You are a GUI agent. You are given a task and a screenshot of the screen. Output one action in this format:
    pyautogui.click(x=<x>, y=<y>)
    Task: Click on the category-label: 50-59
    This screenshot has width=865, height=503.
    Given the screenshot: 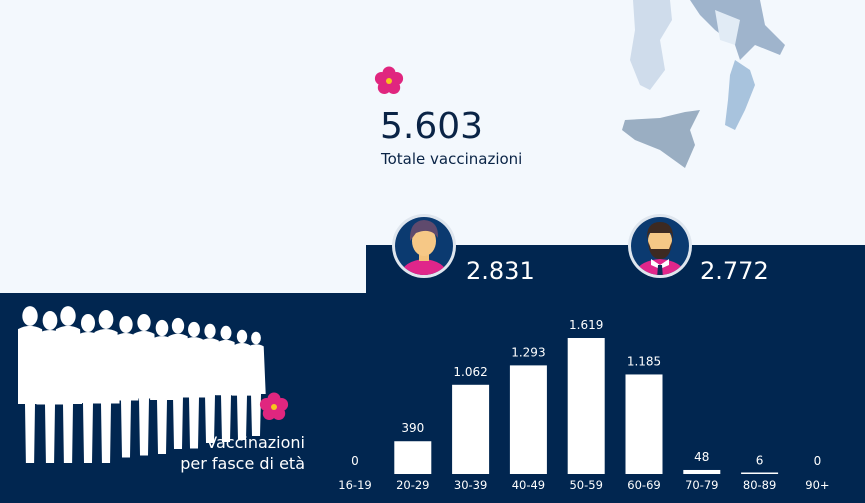 What is the action you would take?
    pyautogui.click(x=585, y=485)
    